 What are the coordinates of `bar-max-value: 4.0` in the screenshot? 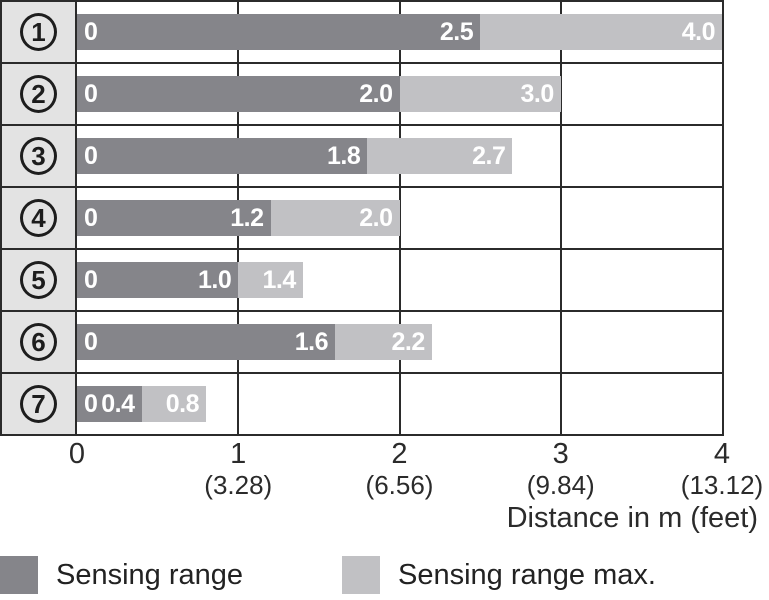 It's located at (698, 31).